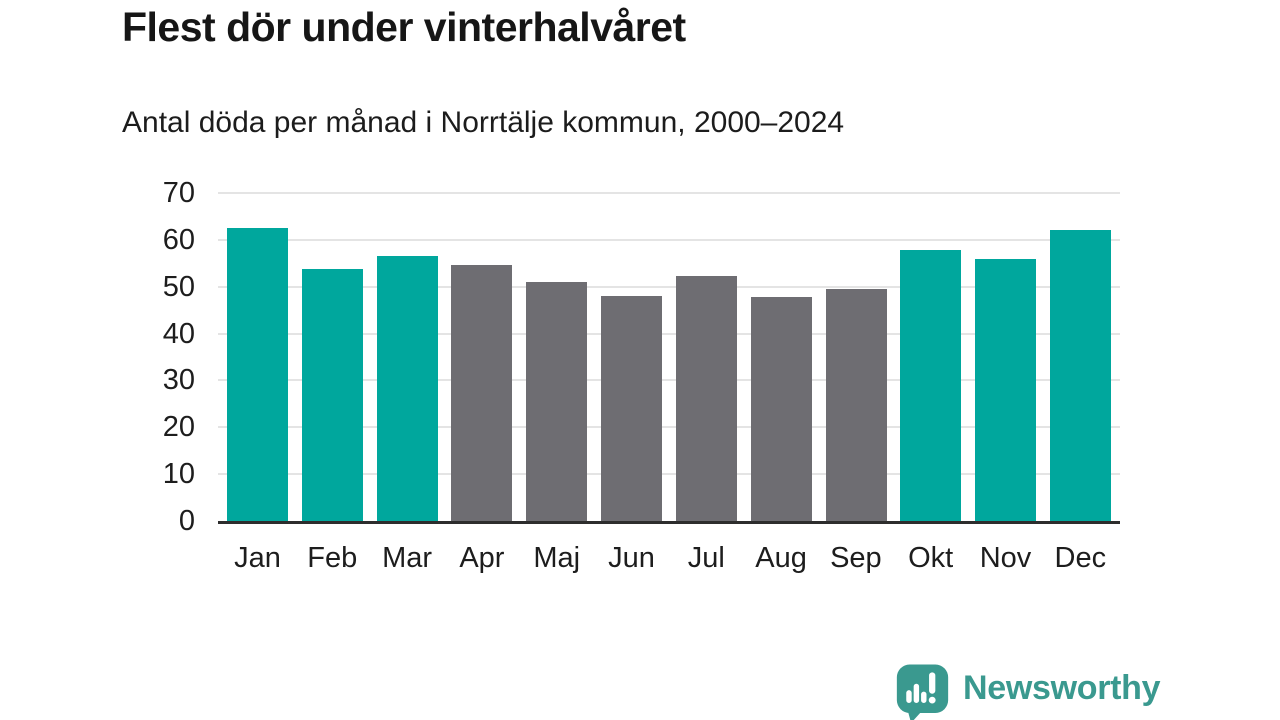 The height and width of the screenshot is (720, 1280). Describe the element at coordinates (632, 408) in the screenshot. I see `bar-jun` at that location.